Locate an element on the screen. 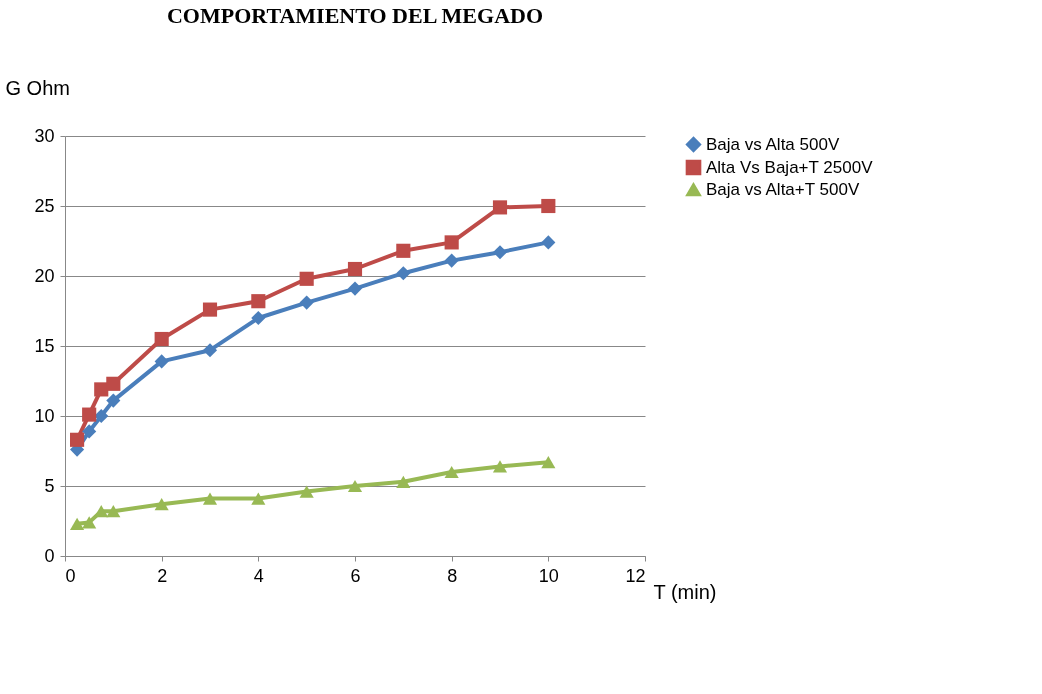 This screenshot has width=1042, height=694. x-tick-label: 6 is located at coordinates (355, 575).